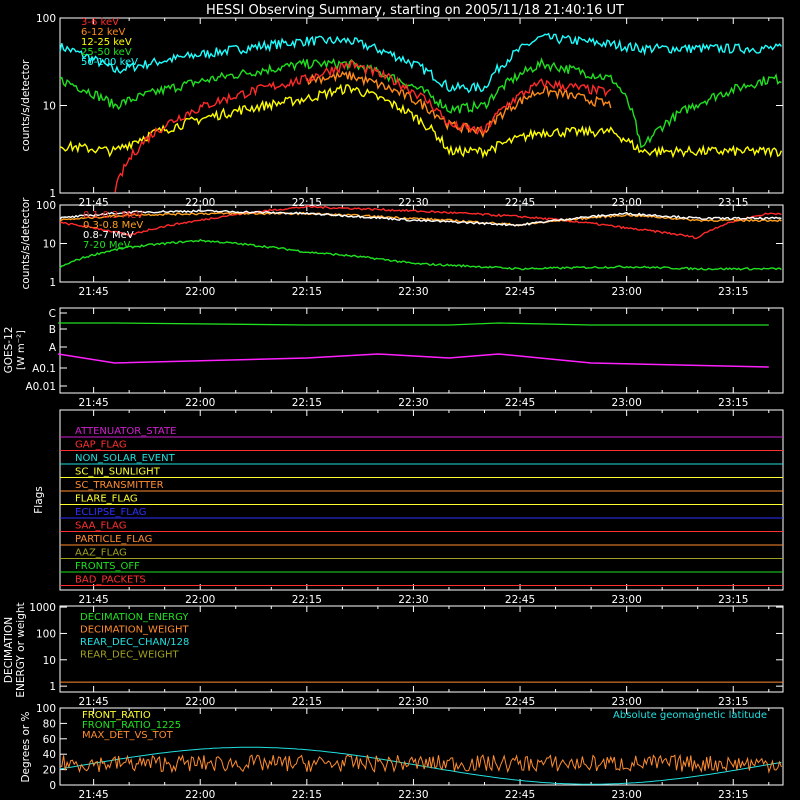  What do you see at coordinates (128, 735) in the screenshot?
I see `legend-entry: MAX_DET_VS_TOT` at bounding box center [128, 735].